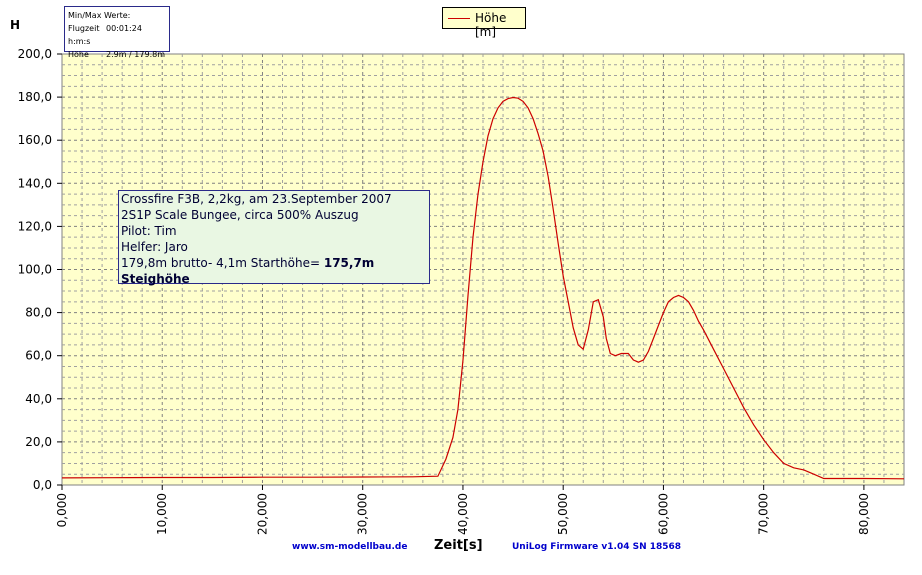 The image size is (922, 575). What do you see at coordinates (248, 271) in the screenshot?
I see `info-line-bold: 175,7m Steighöhe` at bounding box center [248, 271].